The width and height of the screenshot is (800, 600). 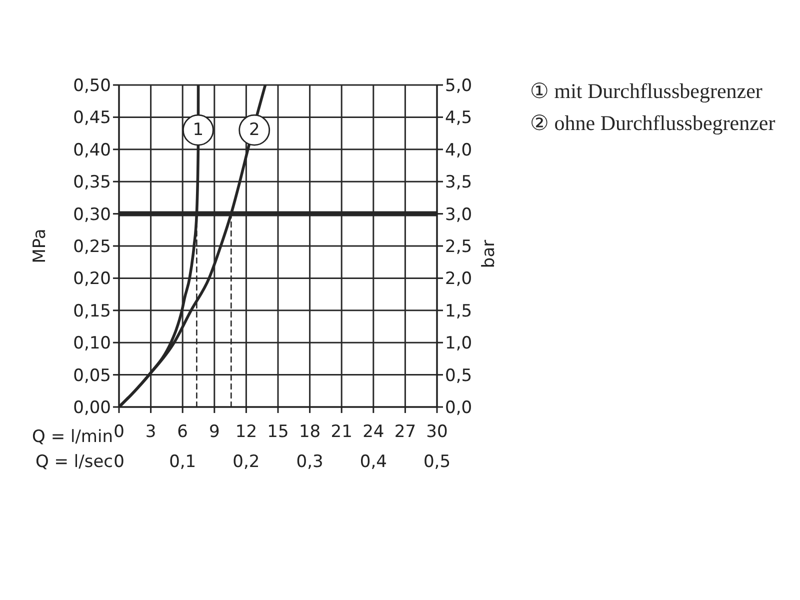 What do you see at coordinates (458, 214) in the screenshot?
I see `y2-tick-label: 3,0` at bounding box center [458, 214].